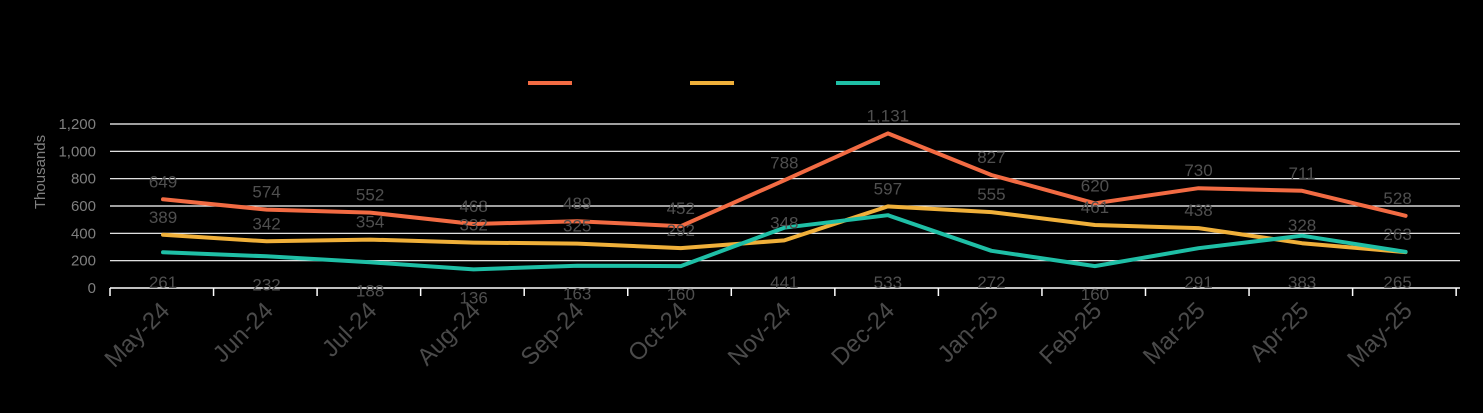  Describe the element at coordinates (1397, 198) in the screenshot. I see `data-label: 528` at that location.